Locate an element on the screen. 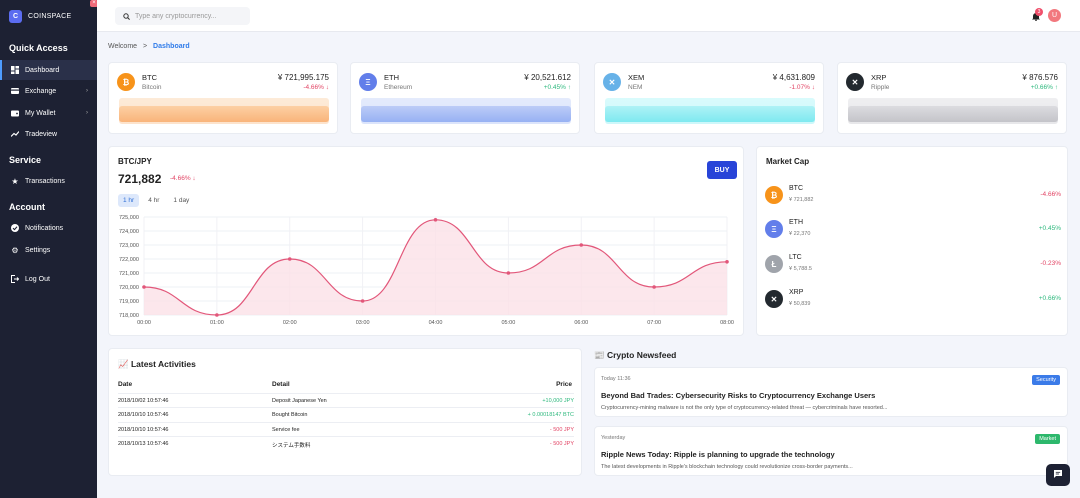  tab-1-hr: 1 hr is located at coordinates (129, 200).